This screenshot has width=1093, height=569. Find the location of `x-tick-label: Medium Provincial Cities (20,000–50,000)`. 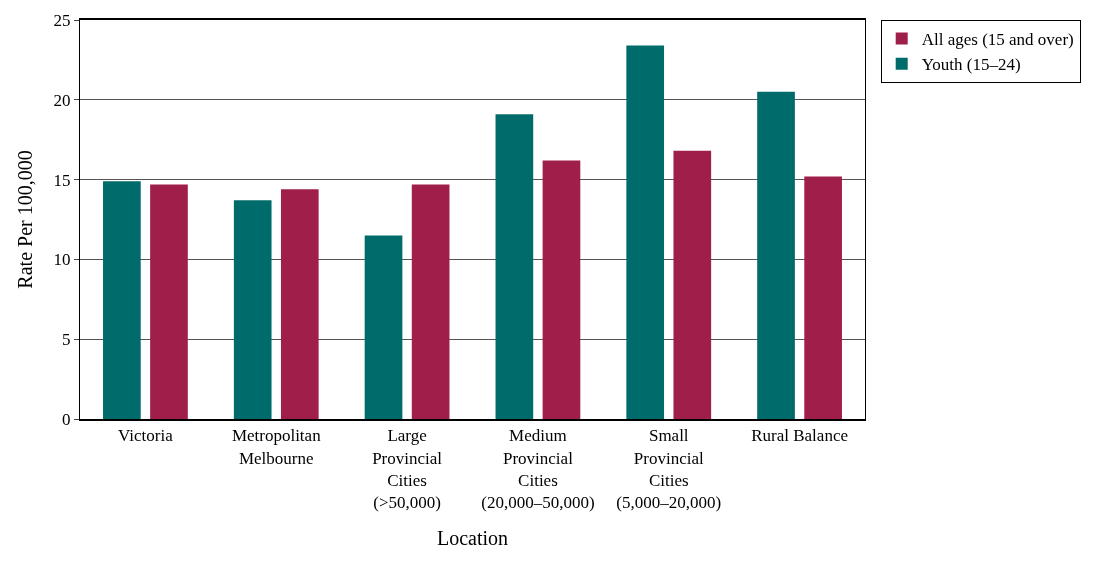

x-tick-label: Medium Provincial Cities (20,000–50,000) is located at coordinates (538, 469).